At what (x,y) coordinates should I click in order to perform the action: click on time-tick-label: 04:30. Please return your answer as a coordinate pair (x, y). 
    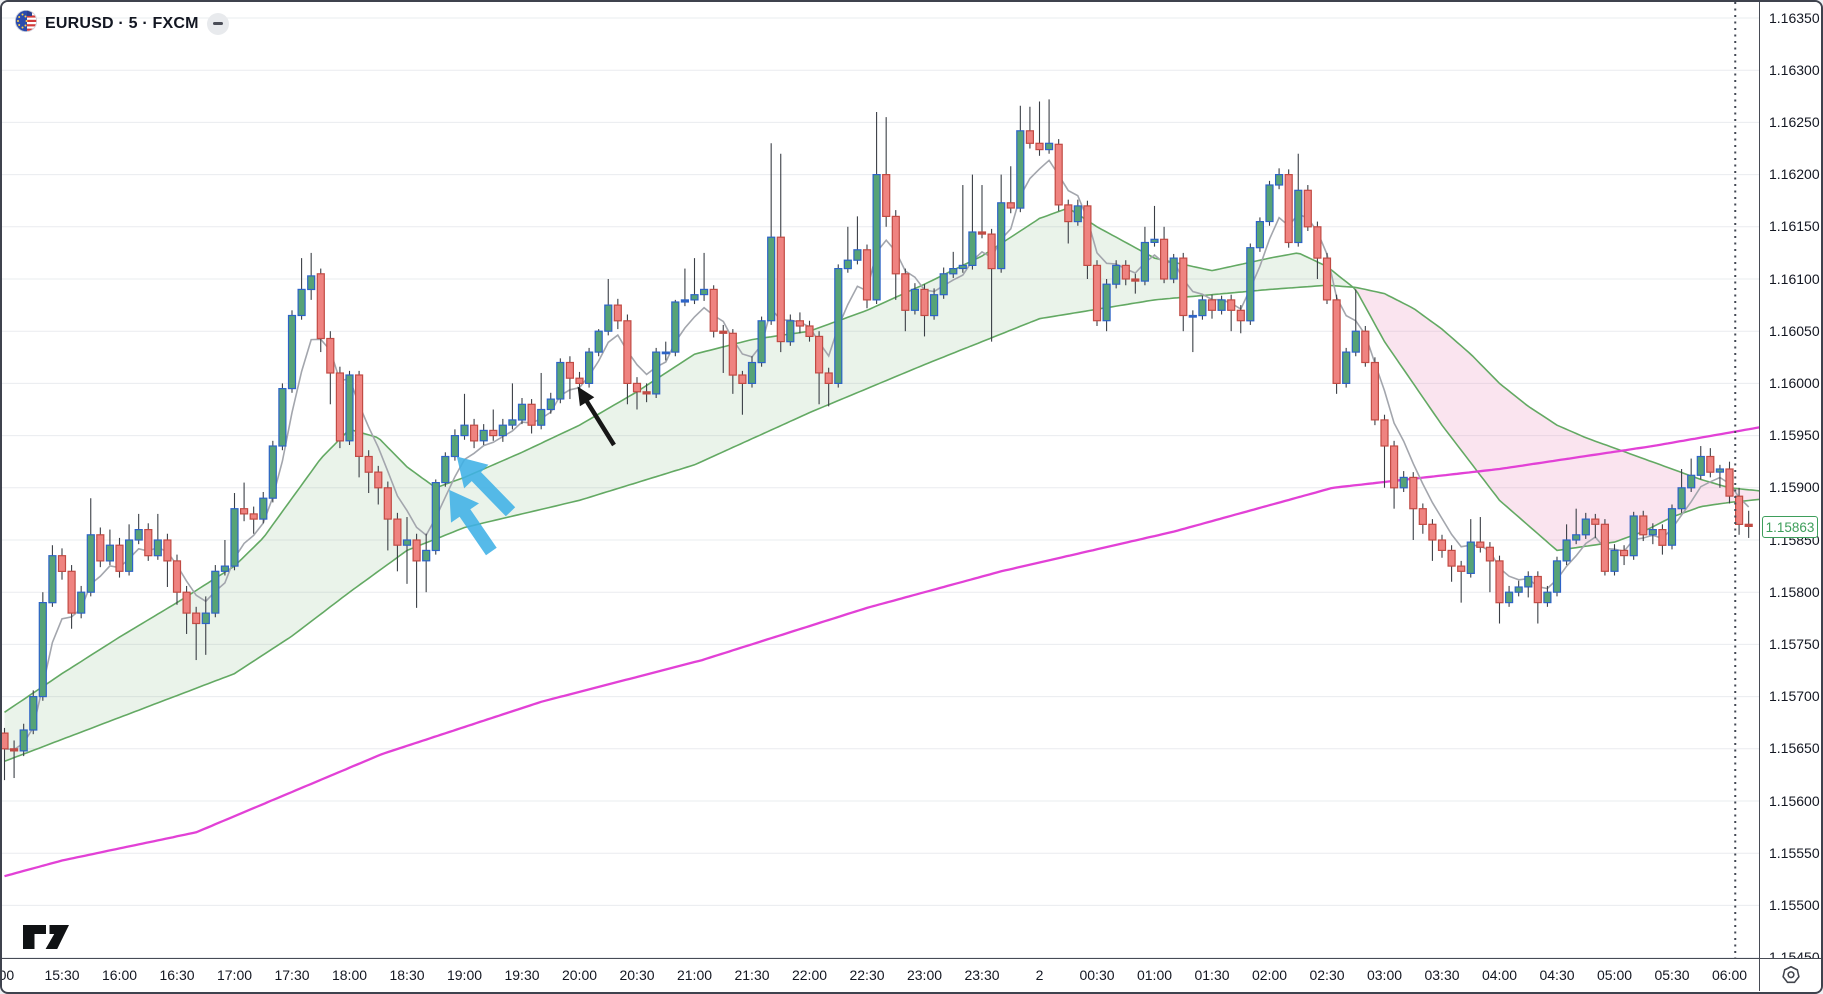
    Looking at the image, I should click on (1557, 975).